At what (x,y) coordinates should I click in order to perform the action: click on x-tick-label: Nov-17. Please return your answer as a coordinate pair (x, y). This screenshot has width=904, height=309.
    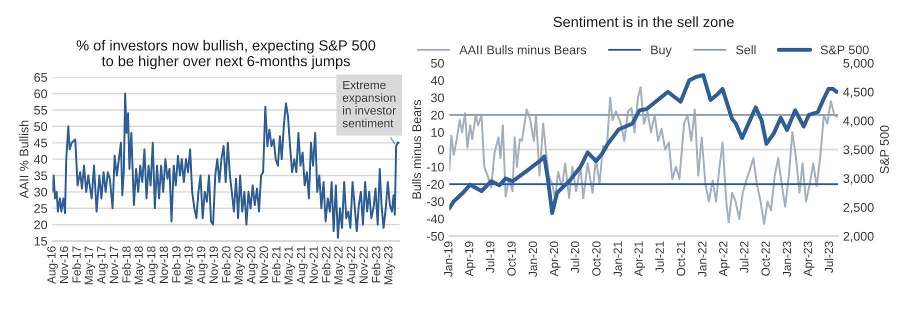
    Looking at the image, I should click on (114, 264).